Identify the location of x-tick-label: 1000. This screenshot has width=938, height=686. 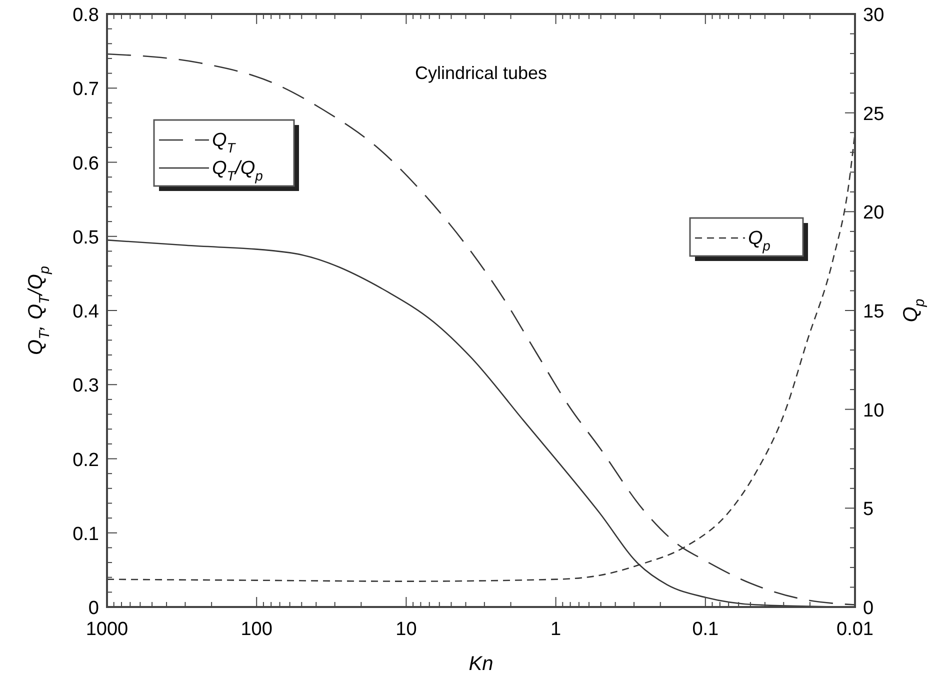
(107, 629).